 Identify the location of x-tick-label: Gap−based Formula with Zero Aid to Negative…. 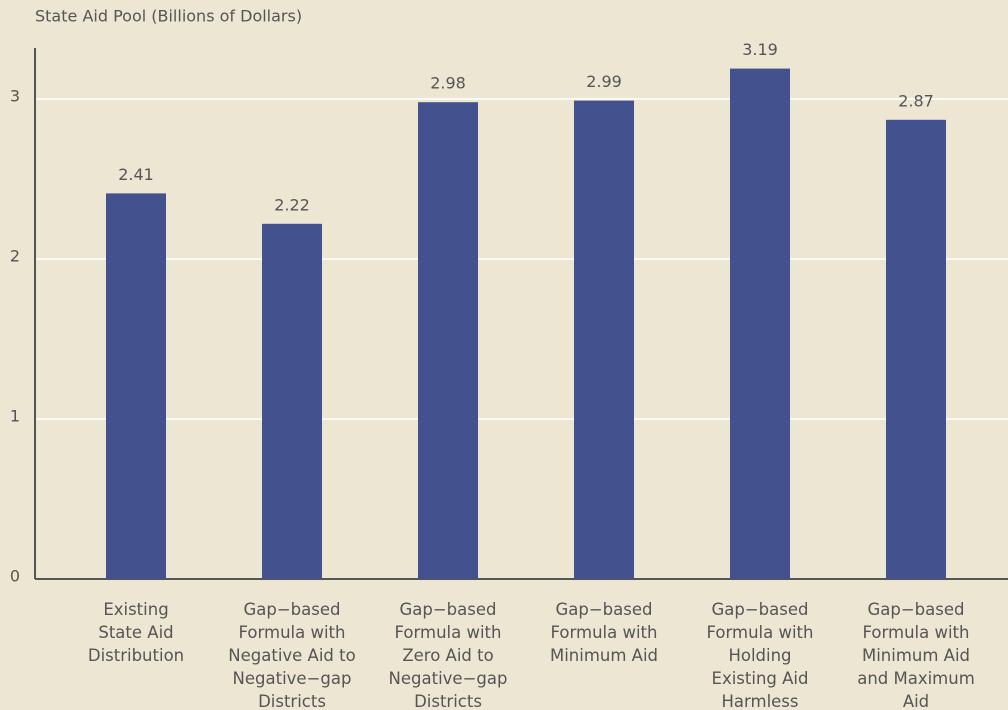
(448, 655).